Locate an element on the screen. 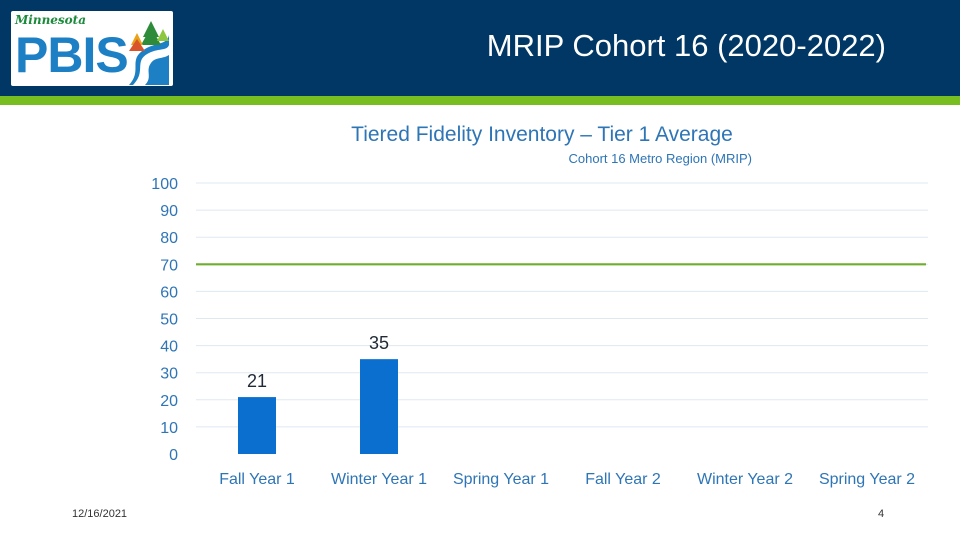  logo-letters: PBIS is located at coordinates (72, 55).